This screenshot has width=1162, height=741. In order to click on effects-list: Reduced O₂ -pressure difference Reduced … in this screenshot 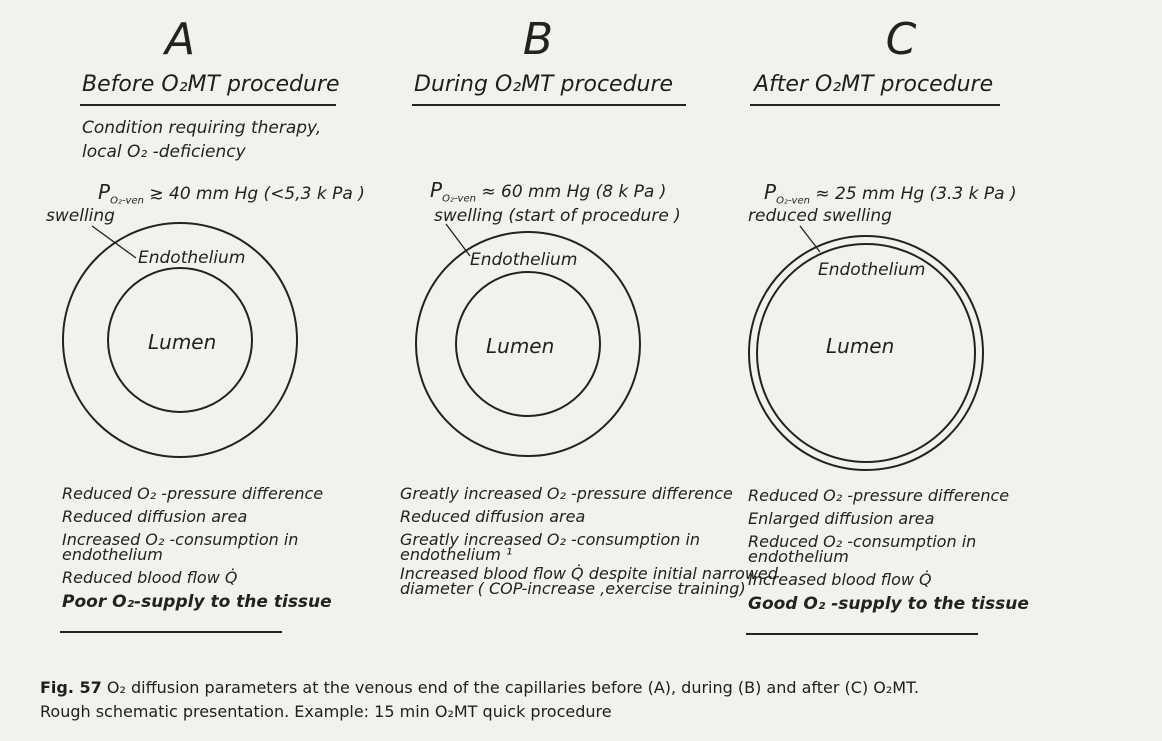, I will do `click(197, 548)`.